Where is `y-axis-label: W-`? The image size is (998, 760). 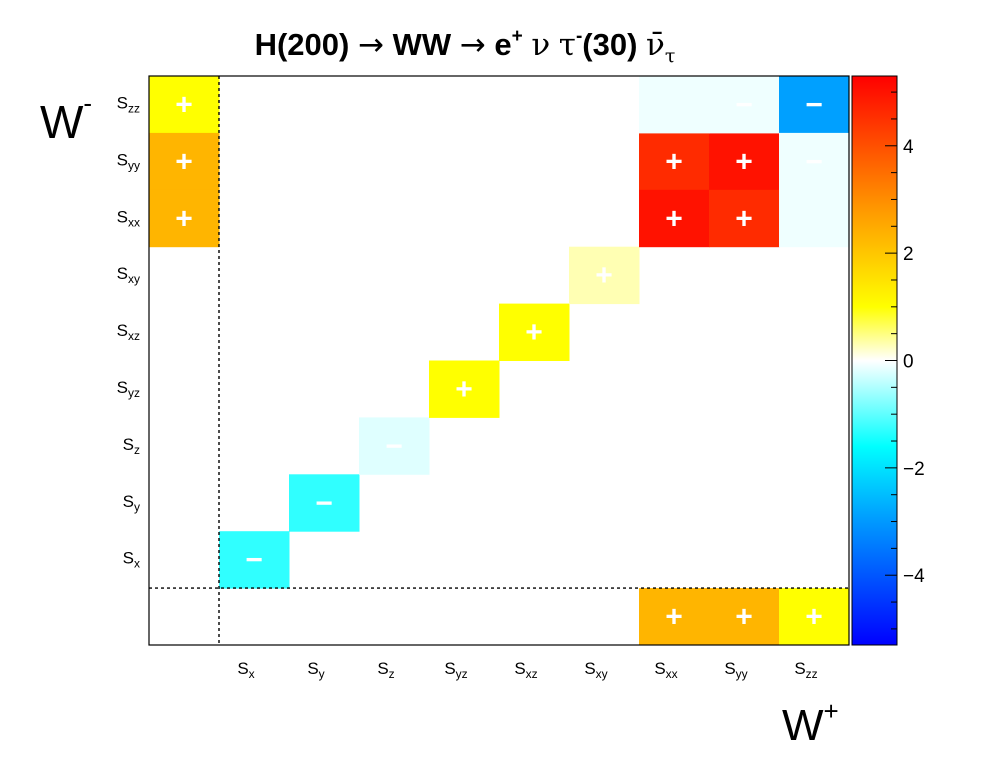 y-axis-label: W- is located at coordinates (66, 118).